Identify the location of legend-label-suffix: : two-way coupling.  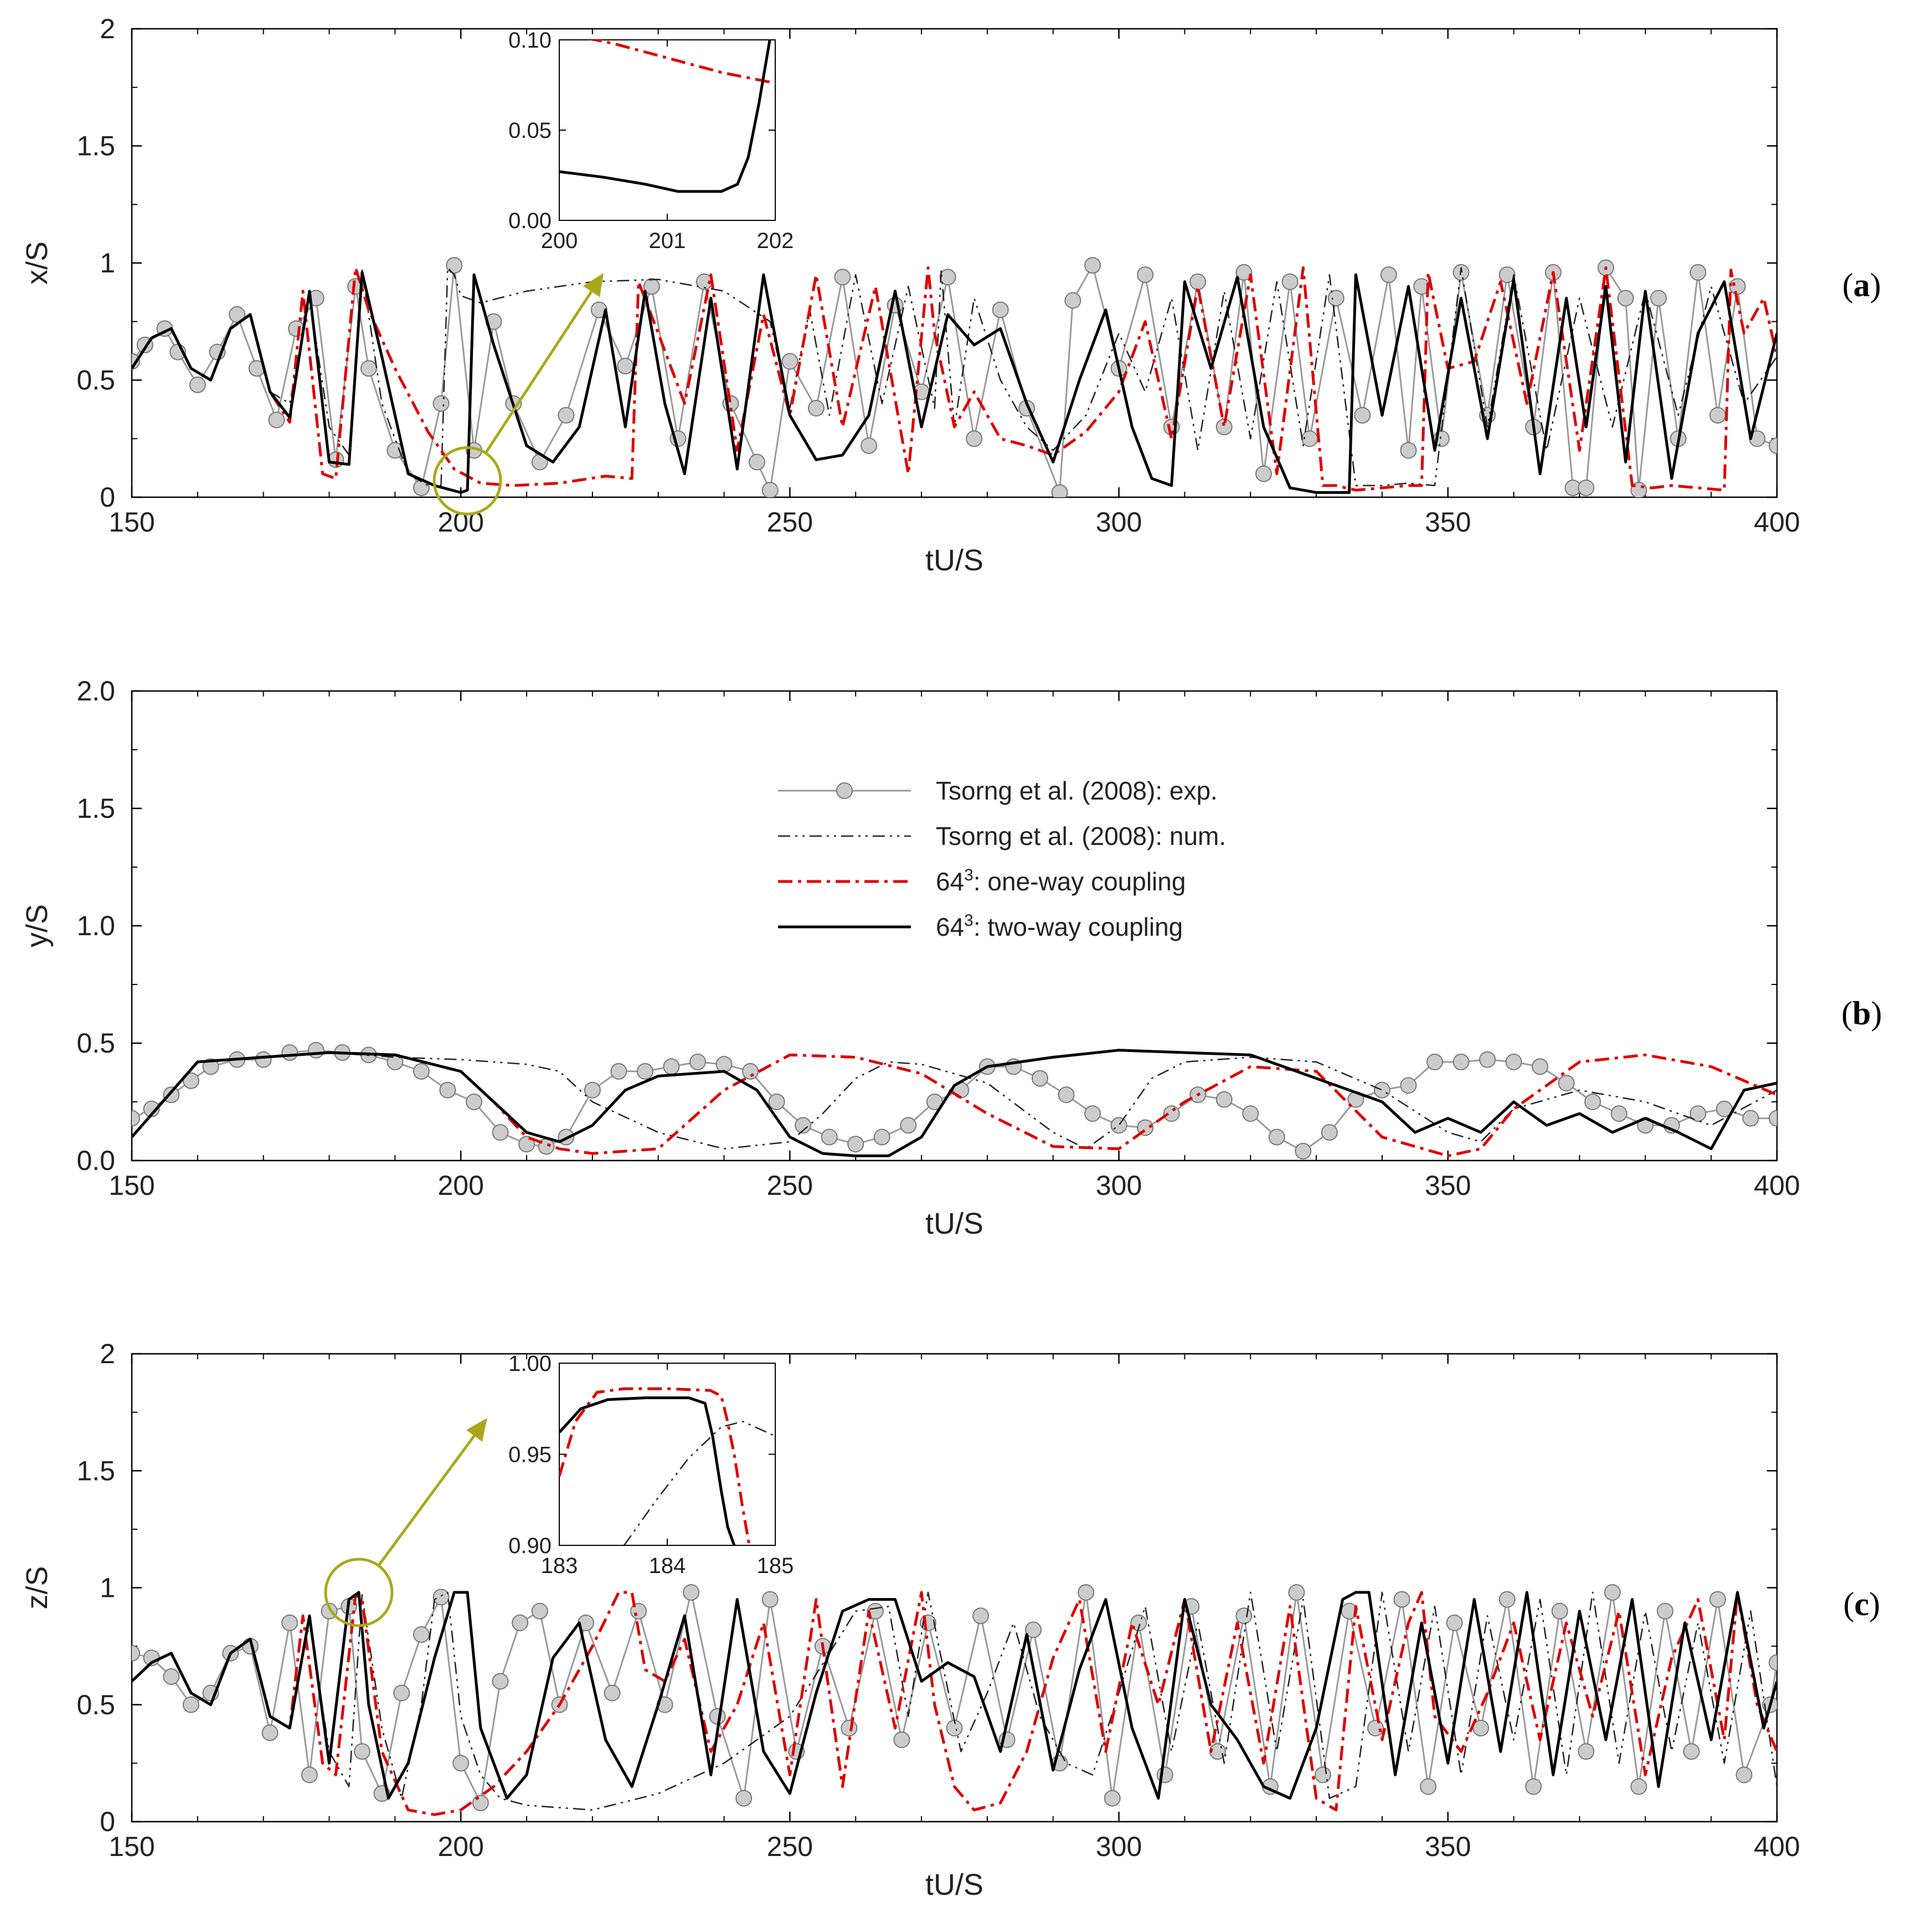
(1078, 926).